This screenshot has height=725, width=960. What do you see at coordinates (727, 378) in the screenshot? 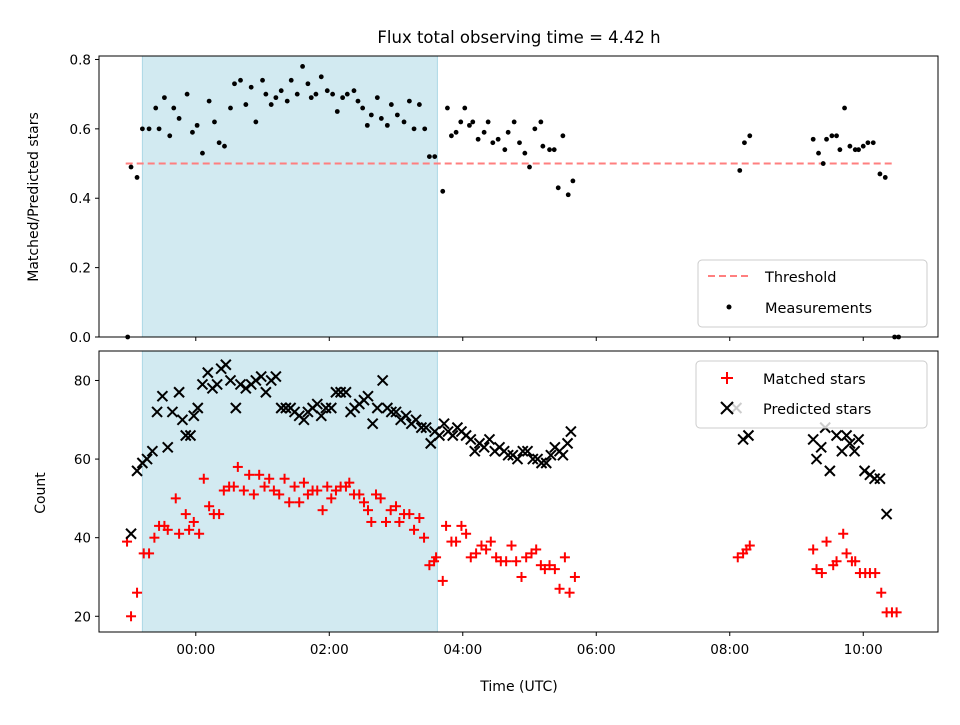
I see `matched-legend-swatch` at bounding box center [727, 378].